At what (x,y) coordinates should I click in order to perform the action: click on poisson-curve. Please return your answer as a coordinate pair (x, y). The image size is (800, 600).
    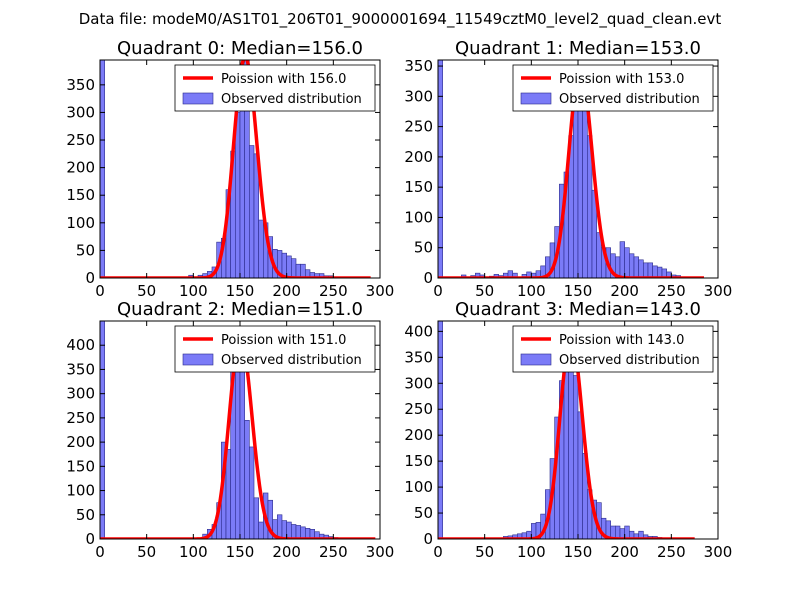
    Looking at the image, I should click on (571, 172).